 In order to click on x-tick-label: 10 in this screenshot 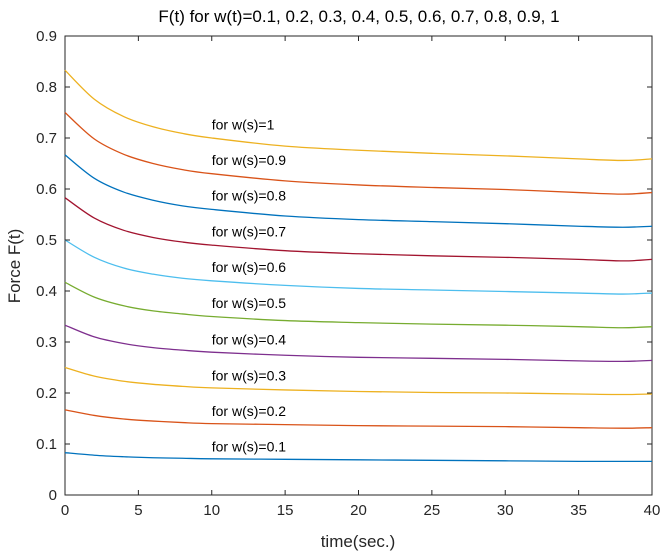, I will do `click(211, 510)`.